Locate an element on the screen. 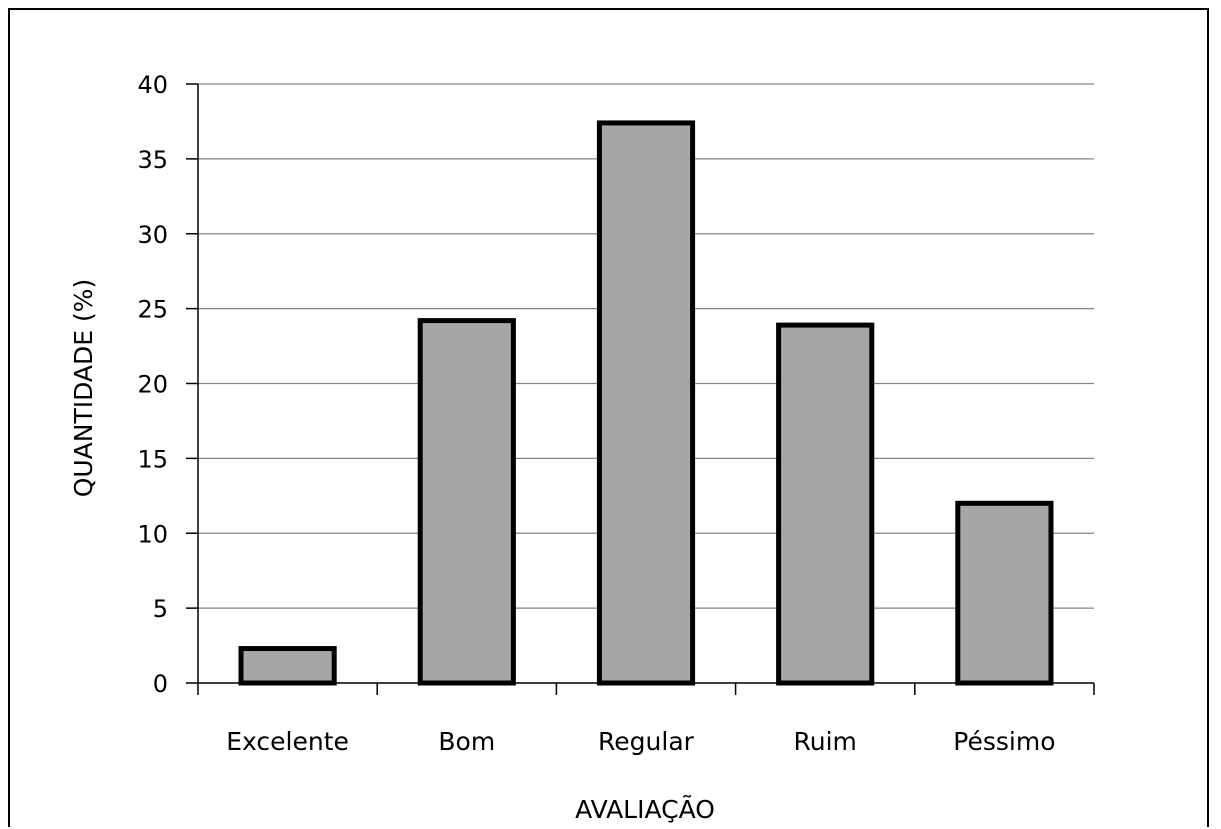  x-tick-label-bom: Bom is located at coordinates (466, 741).